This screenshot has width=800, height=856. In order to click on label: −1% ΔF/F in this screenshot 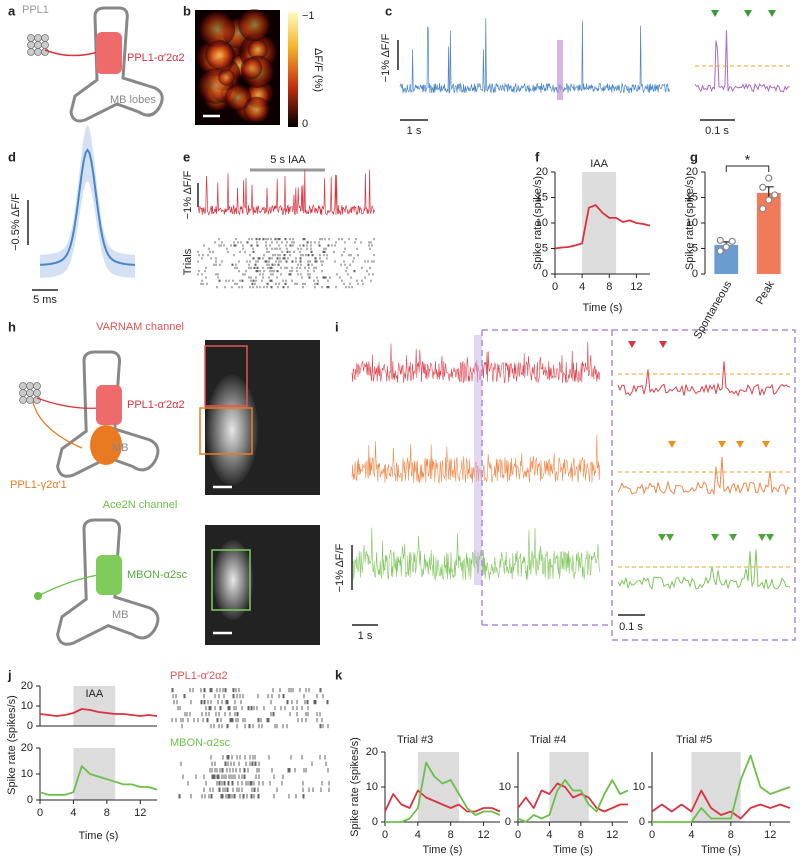, I will do `click(386, 57)`.